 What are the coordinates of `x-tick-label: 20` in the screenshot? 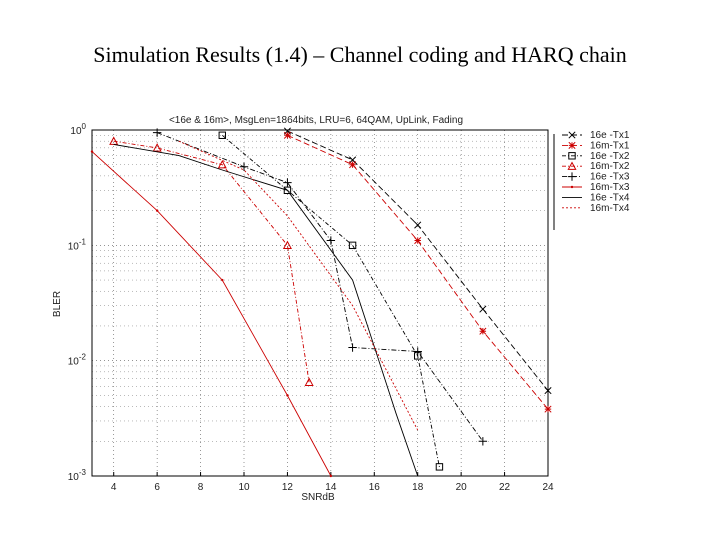 It's located at (462, 487).